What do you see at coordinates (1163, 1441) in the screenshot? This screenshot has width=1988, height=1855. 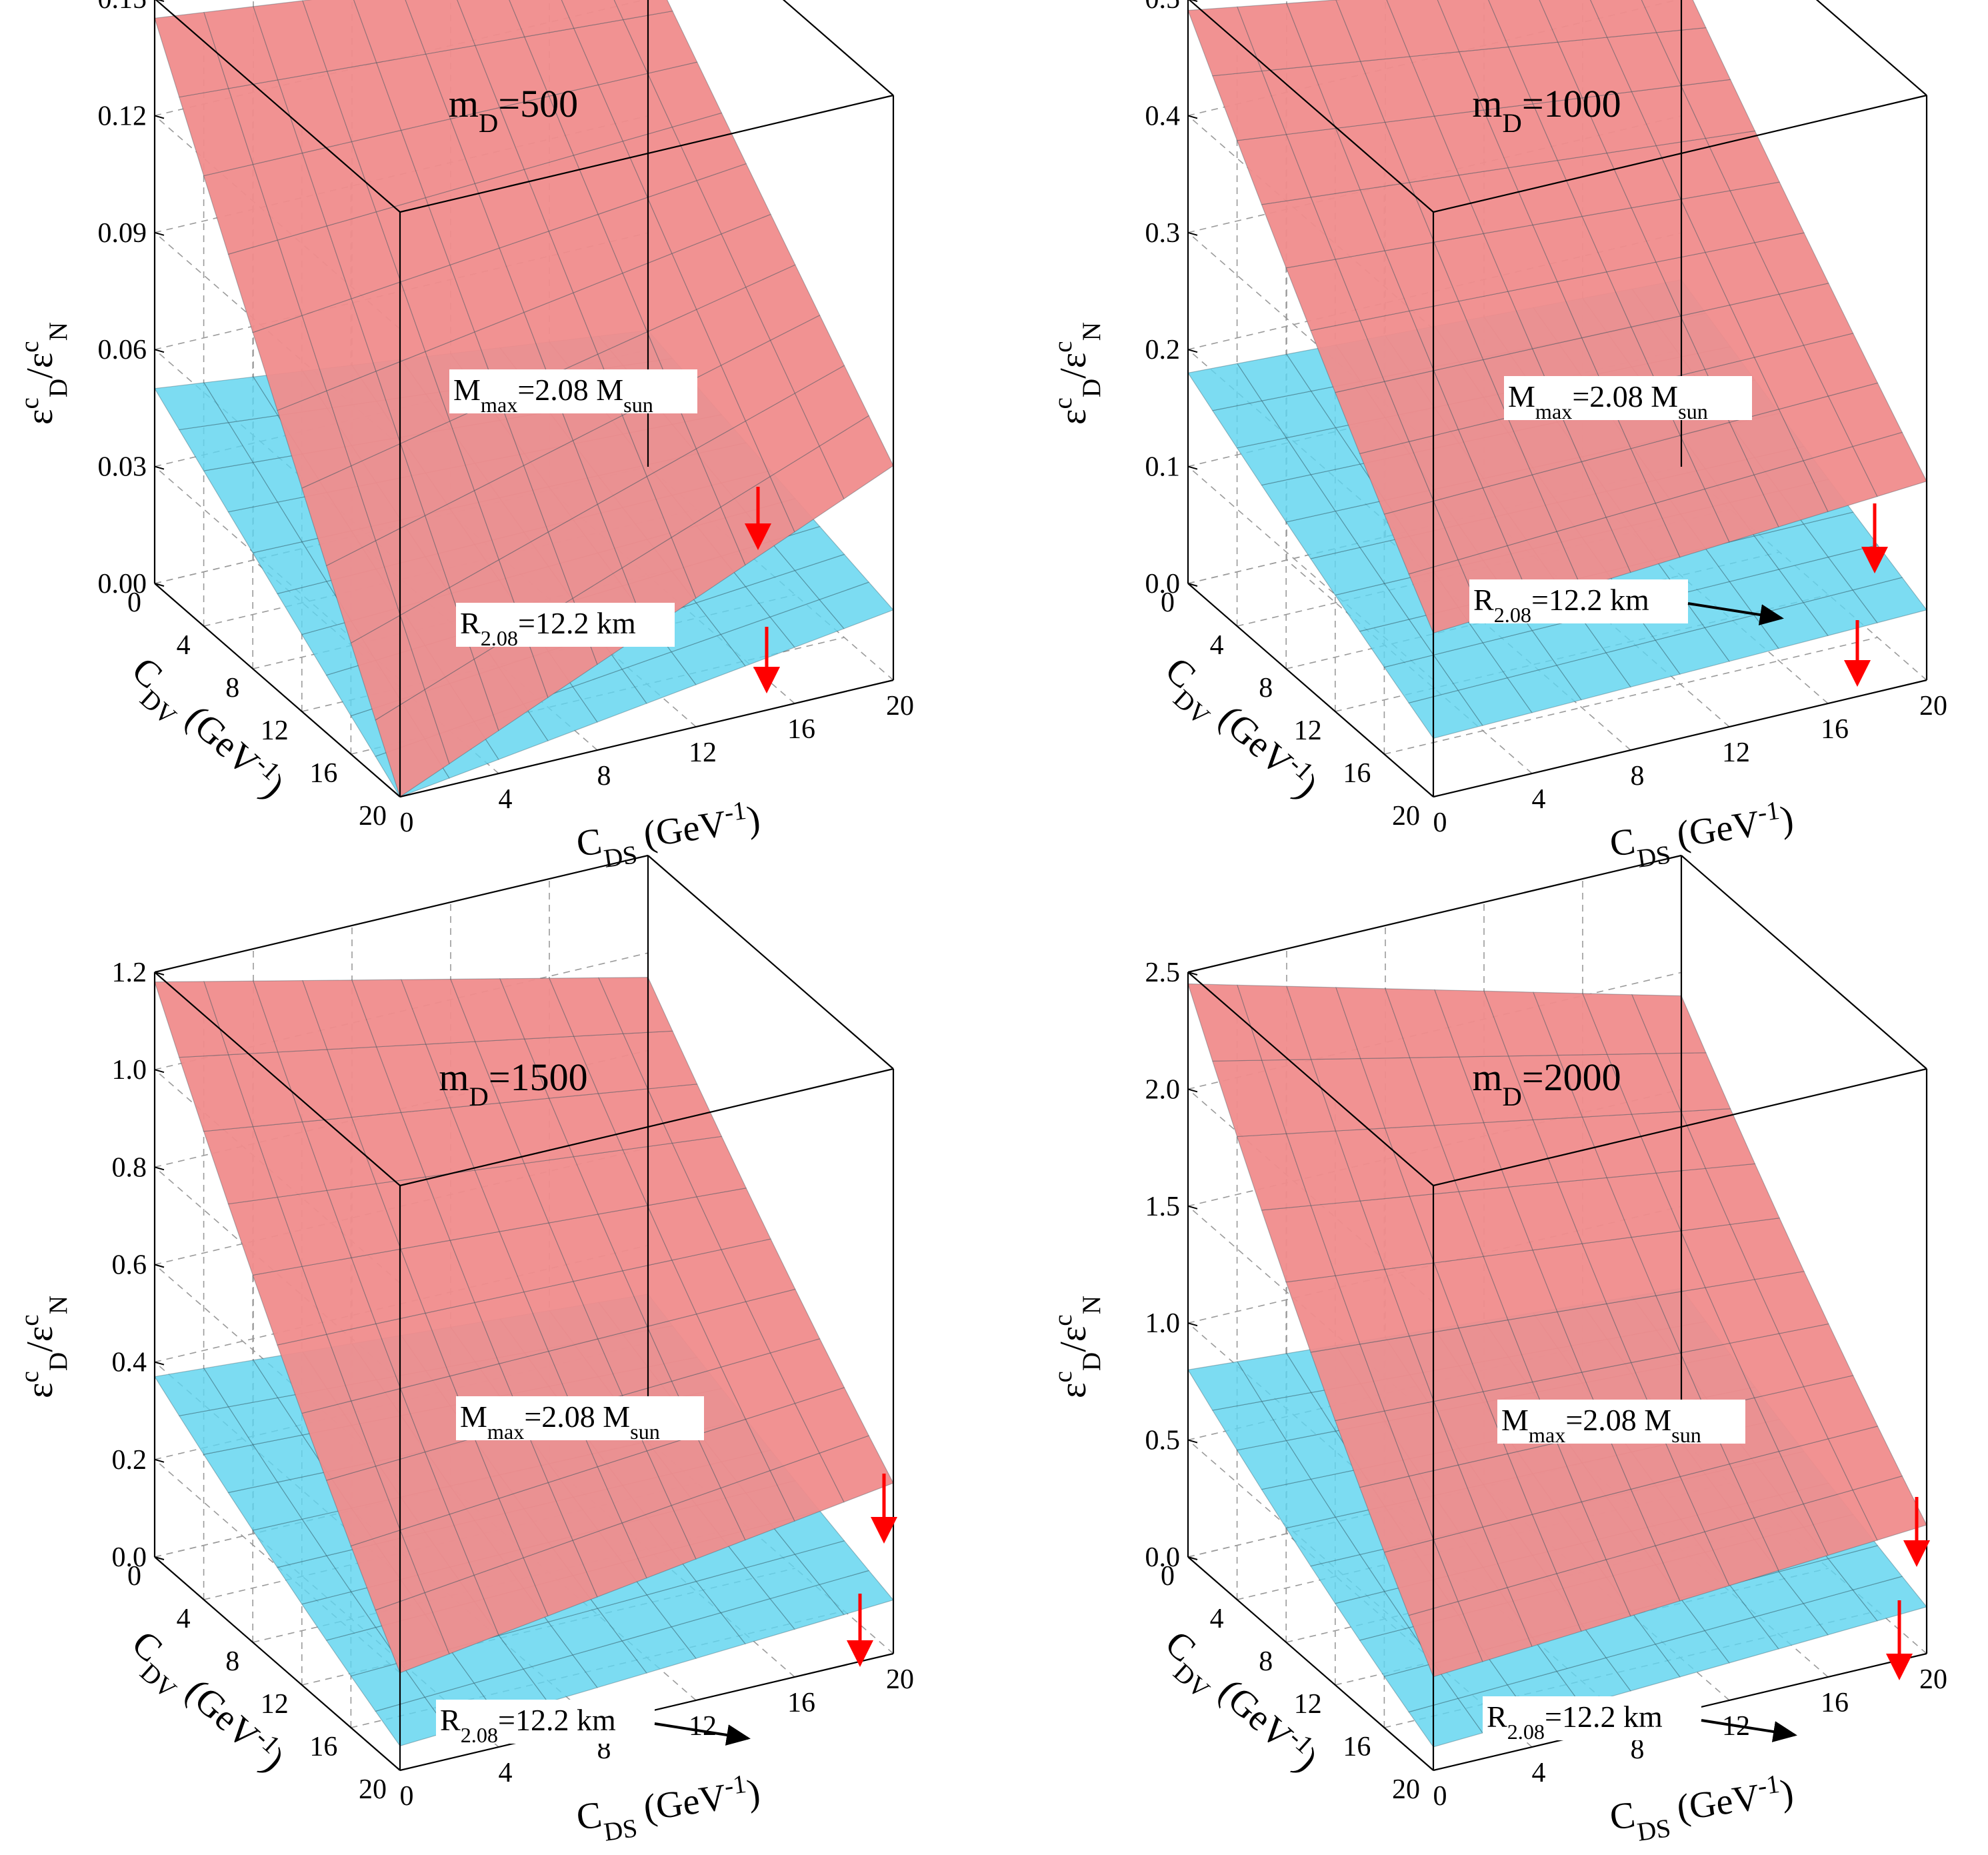 I see `z-tick-label: 0.5` at bounding box center [1163, 1441].